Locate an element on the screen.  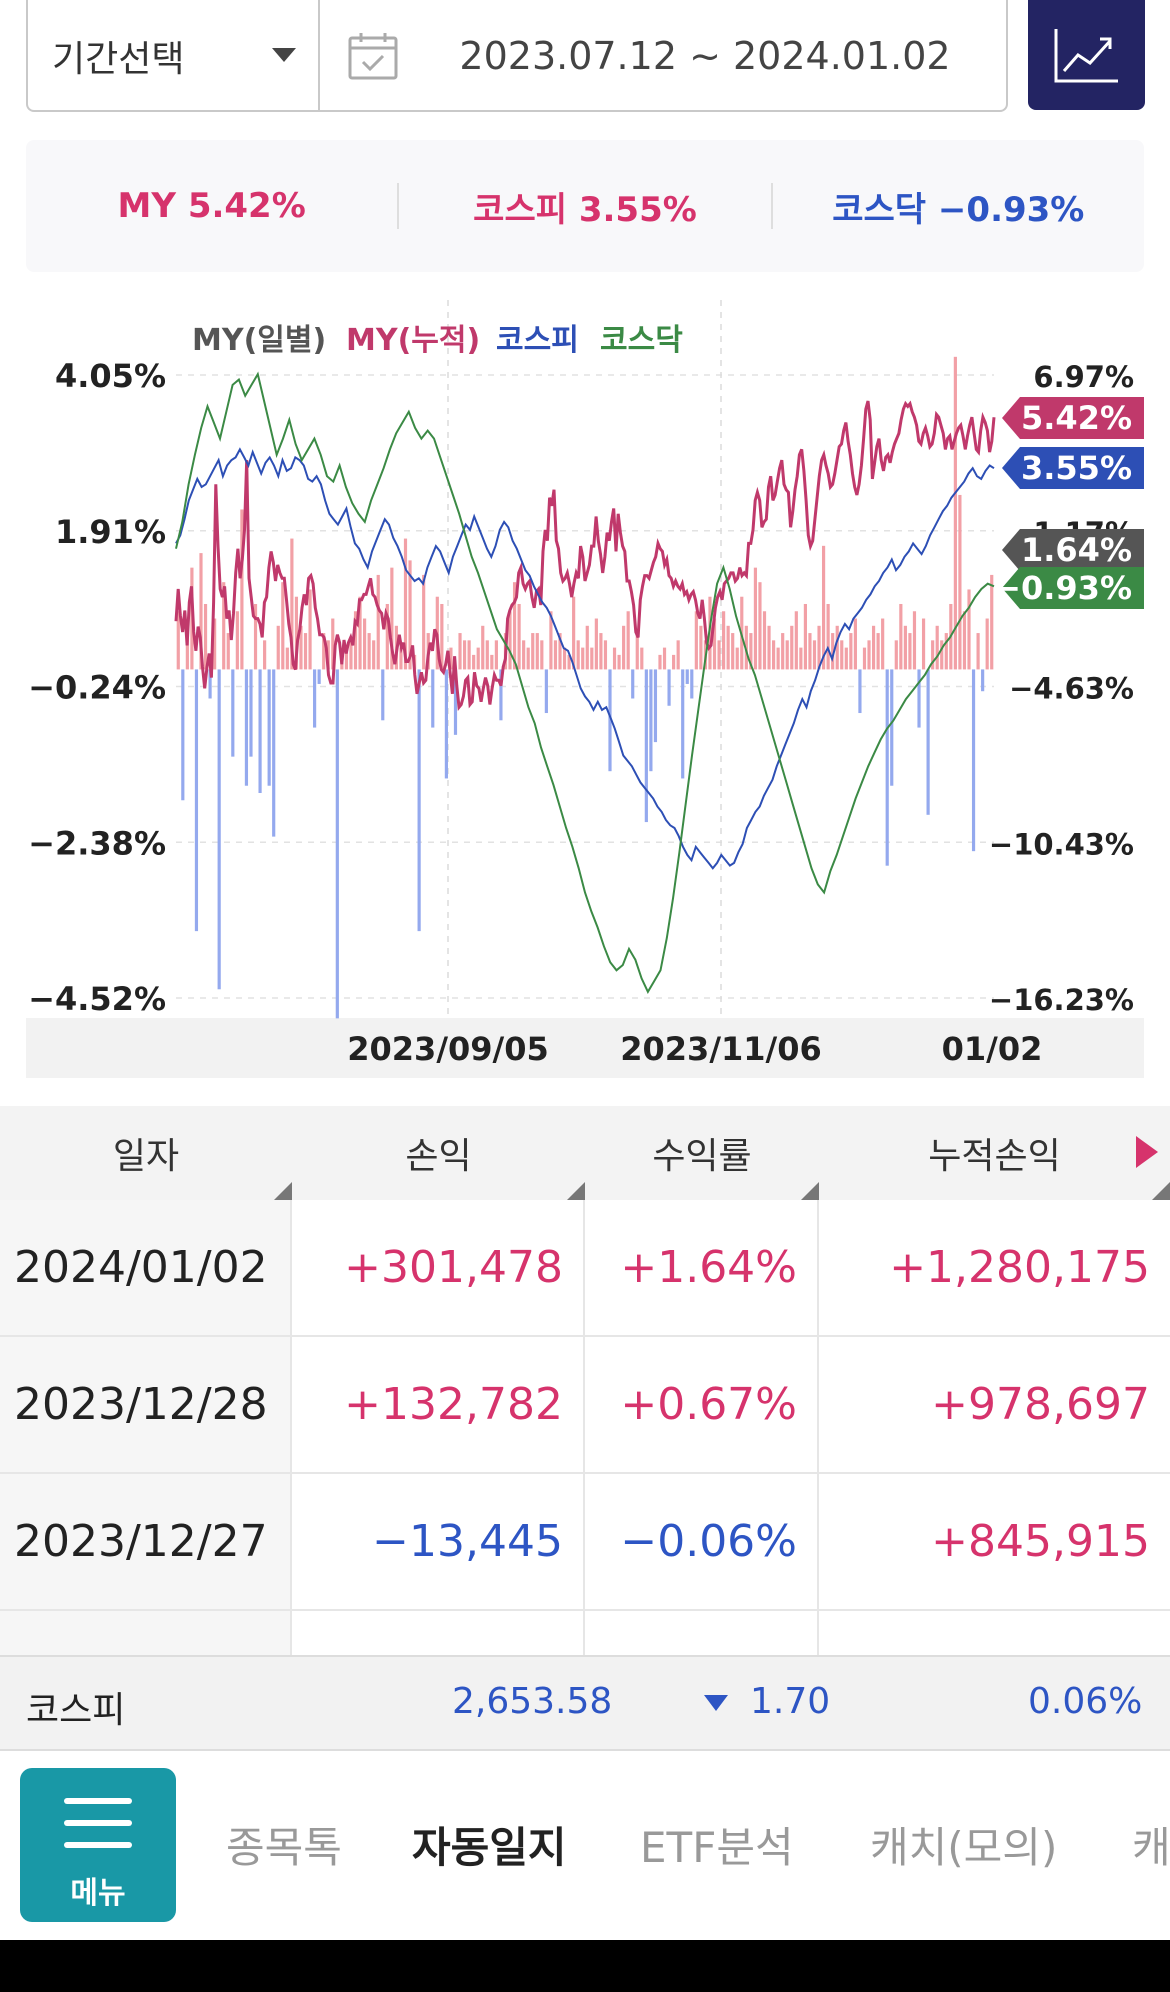
tab-catch-mock: 캐치(모의) is located at coordinates (964, 1847).